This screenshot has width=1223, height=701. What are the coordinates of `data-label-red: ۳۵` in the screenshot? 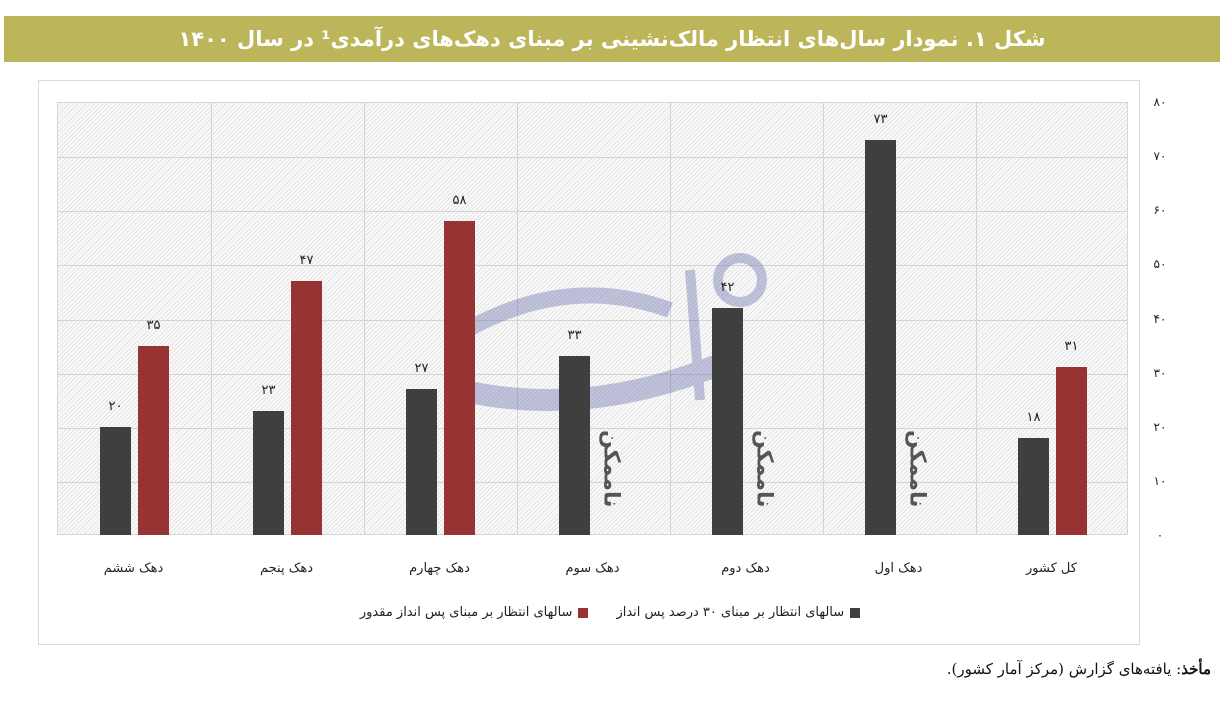 It's located at (153, 325).